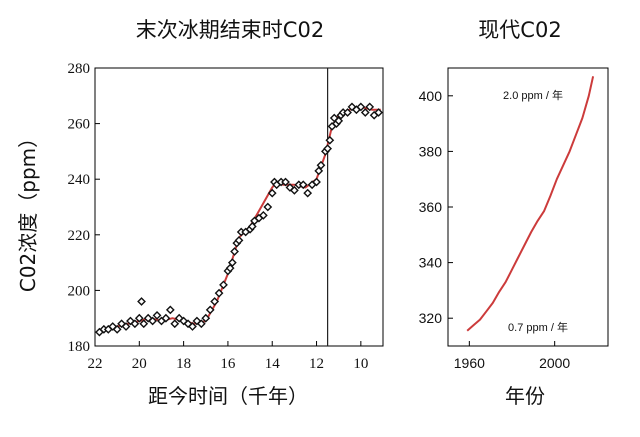 This screenshot has width=640, height=437. I want to click on left-y-tick-label: 220, so click(79, 236).